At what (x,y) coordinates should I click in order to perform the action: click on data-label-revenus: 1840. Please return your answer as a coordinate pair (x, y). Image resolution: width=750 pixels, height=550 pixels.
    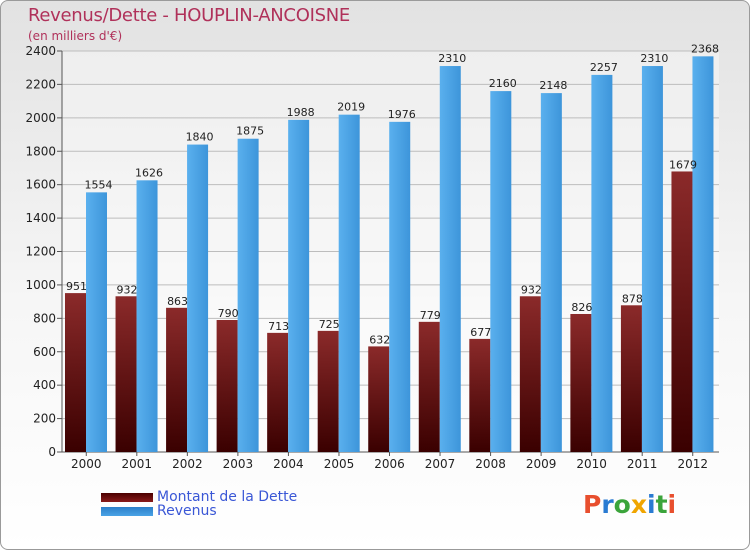
    Looking at the image, I should click on (200, 137).